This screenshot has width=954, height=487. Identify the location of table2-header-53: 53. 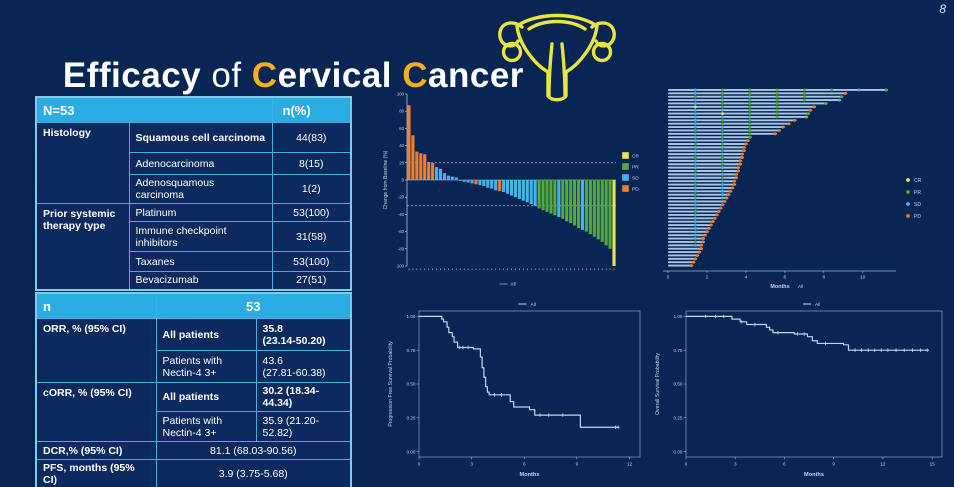
(253, 305).